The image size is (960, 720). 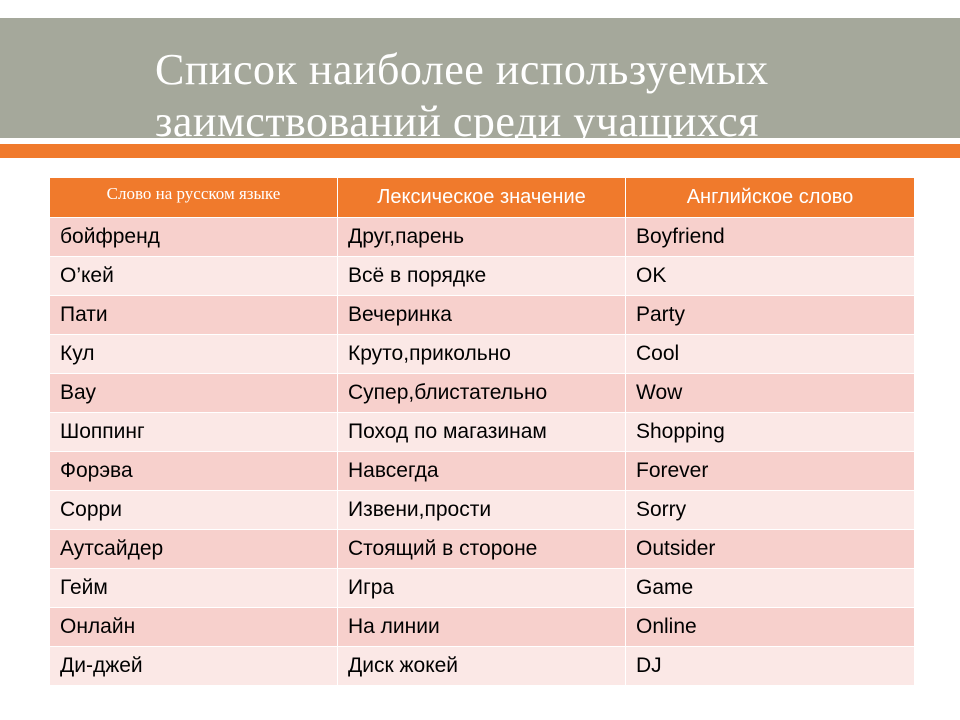 I want to click on english-word-cell: DJ, so click(x=770, y=666).